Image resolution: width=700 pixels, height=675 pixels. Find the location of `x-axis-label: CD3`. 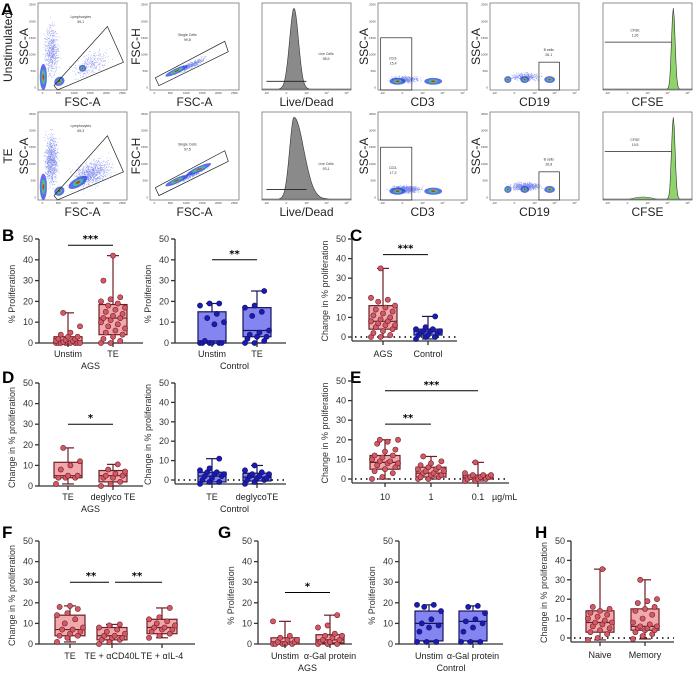

x-axis-label: CD3 is located at coordinates (422, 102).